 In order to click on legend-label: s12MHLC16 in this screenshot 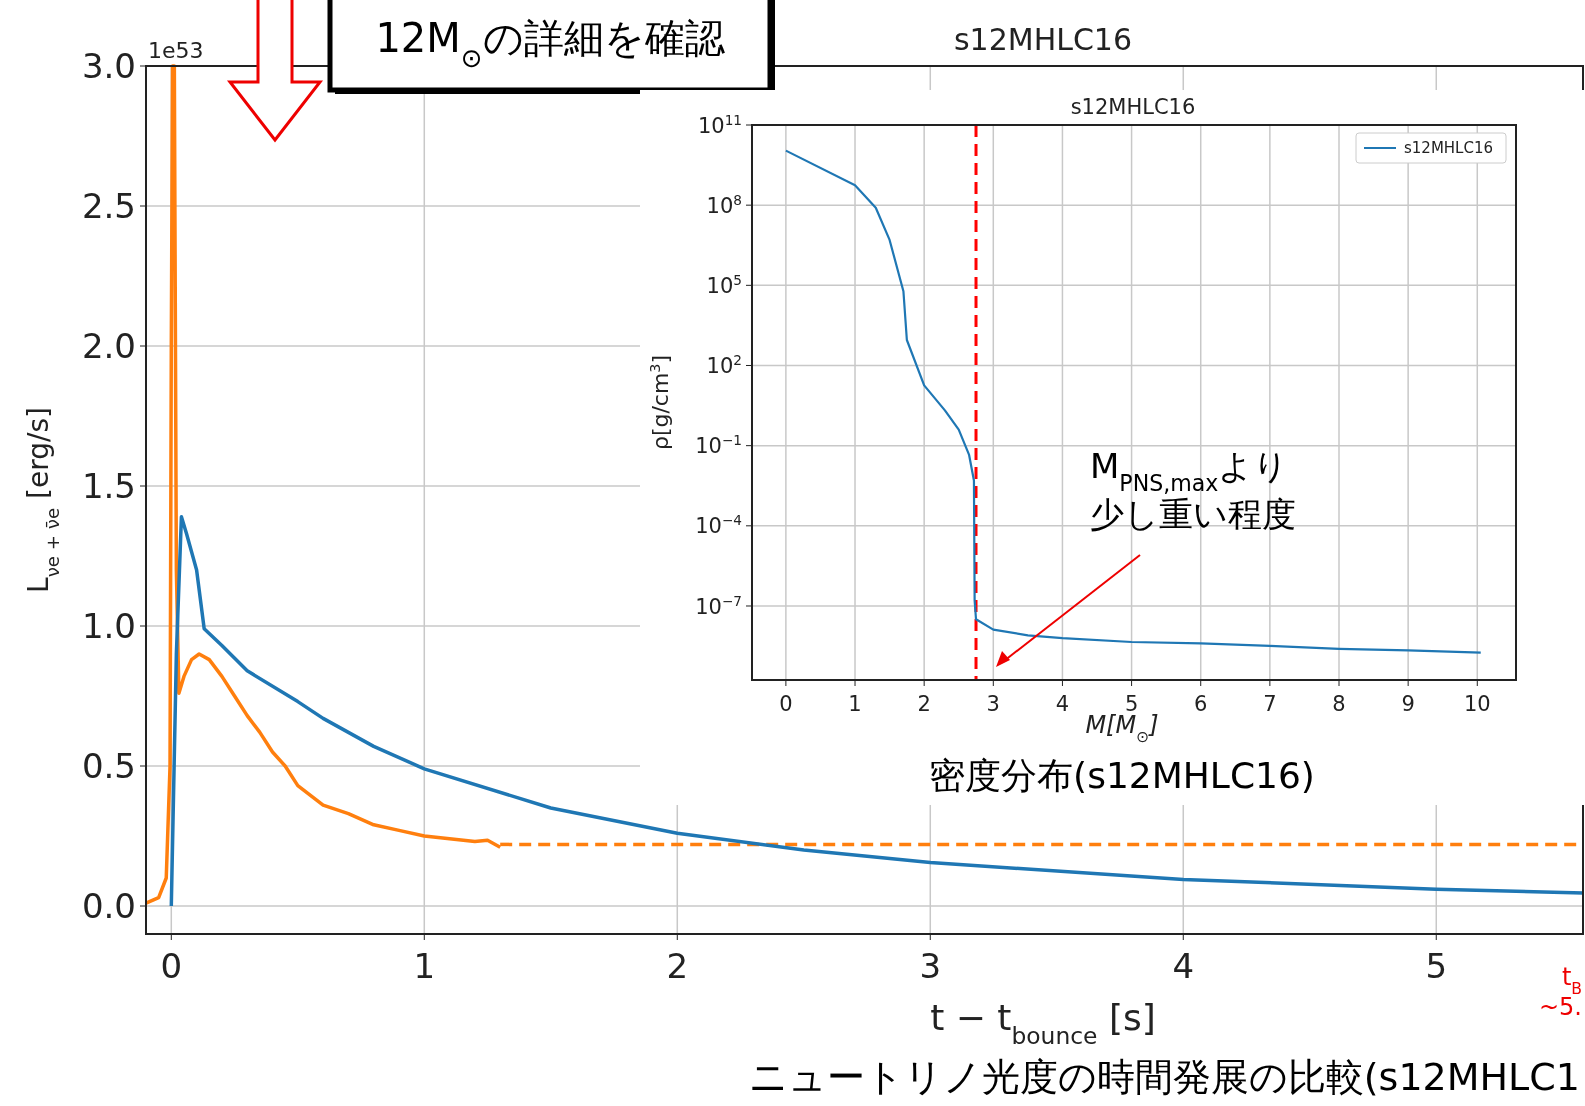, I will do `click(1449, 148)`.